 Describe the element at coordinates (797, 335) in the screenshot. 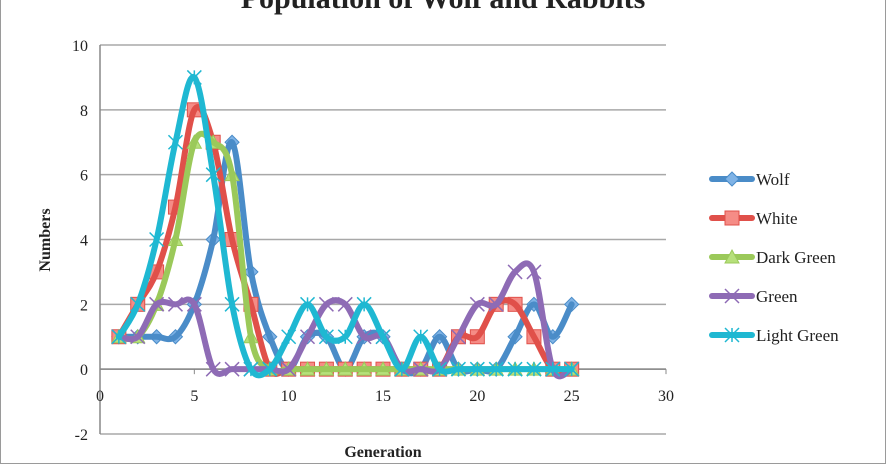

I see `legend-label: Light Green` at that location.